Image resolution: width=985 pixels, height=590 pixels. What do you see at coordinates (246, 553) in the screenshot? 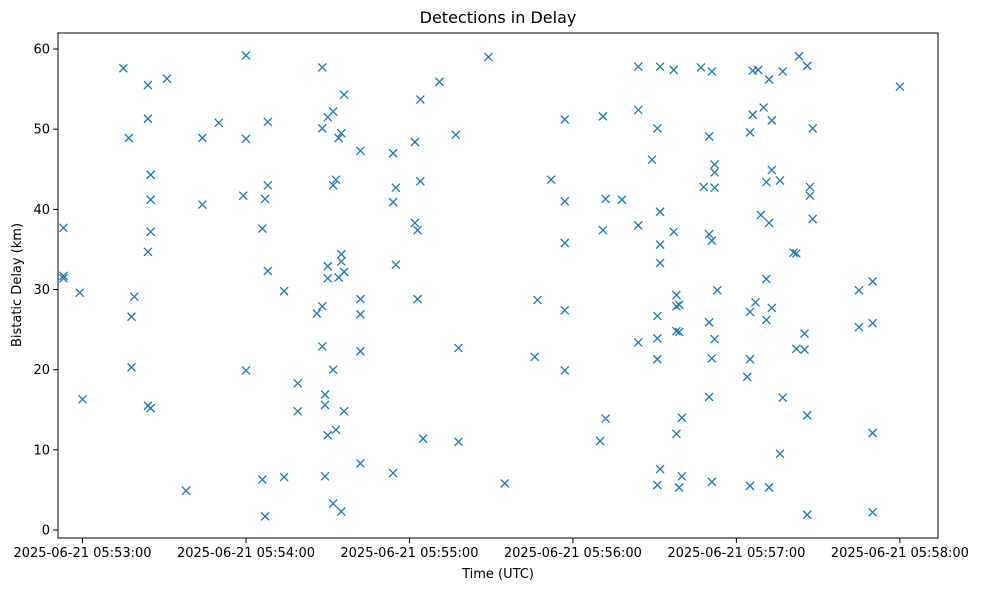
I see `x-tick-label: 2025-06-21 05:54:00` at bounding box center [246, 553].